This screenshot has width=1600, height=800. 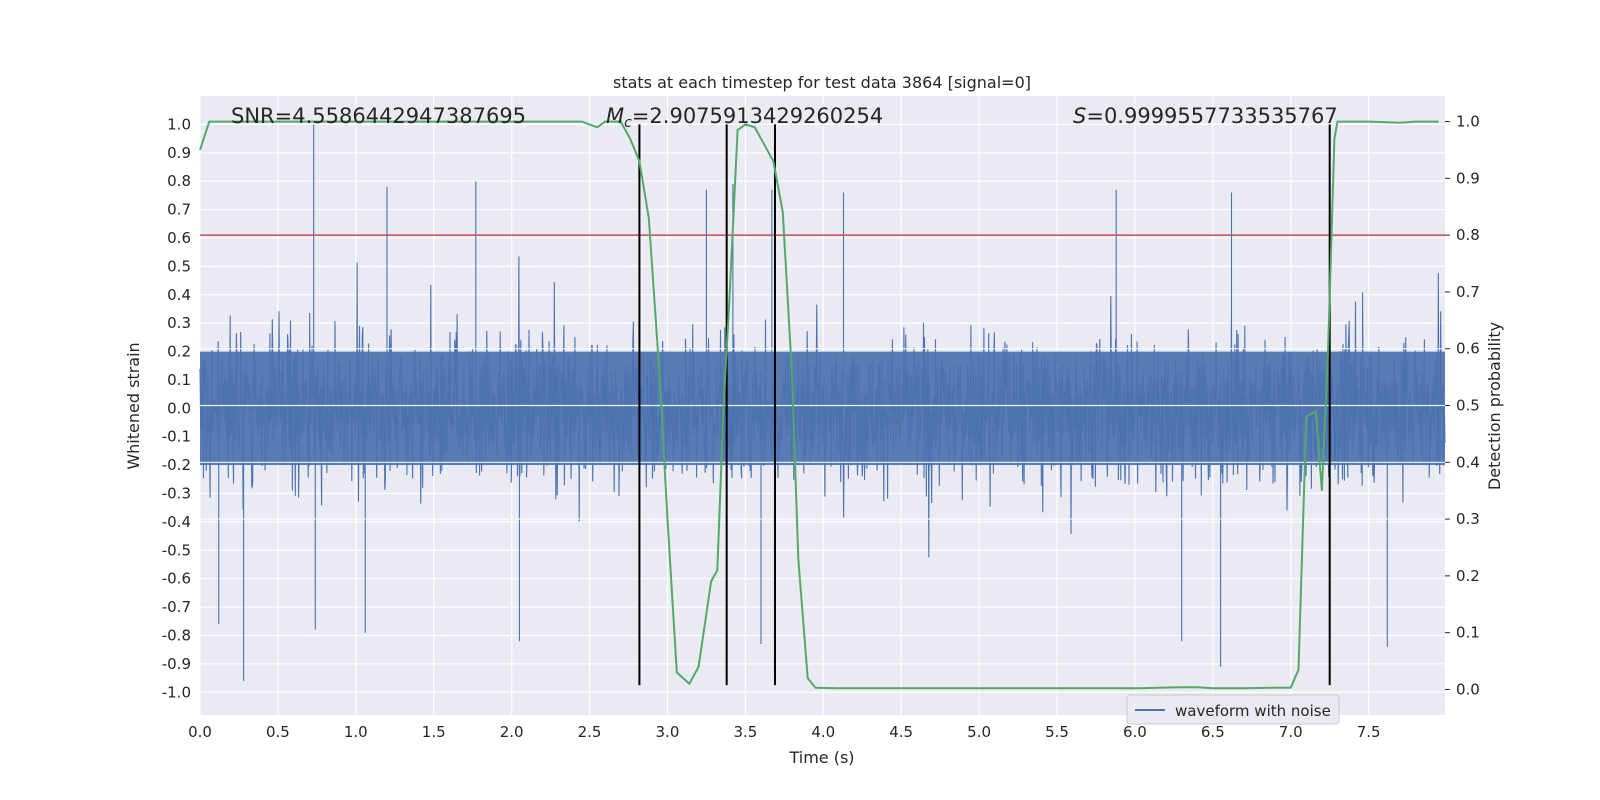 What do you see at coordinates (668, 732) in the screenshot?
I see `x-tick-label: 3.0` at bounding box center [668, 732].